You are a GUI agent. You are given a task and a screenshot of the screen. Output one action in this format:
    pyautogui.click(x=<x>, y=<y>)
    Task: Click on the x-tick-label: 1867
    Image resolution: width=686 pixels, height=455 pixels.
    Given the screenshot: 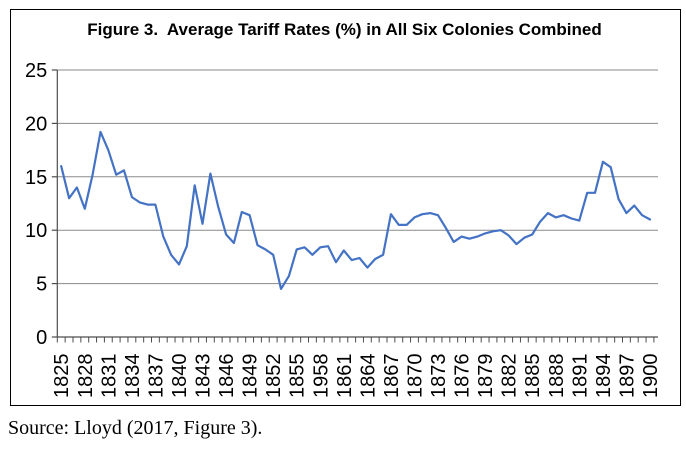 What is the action you would take?
    pyautogui.click(x=392, y=376)
    